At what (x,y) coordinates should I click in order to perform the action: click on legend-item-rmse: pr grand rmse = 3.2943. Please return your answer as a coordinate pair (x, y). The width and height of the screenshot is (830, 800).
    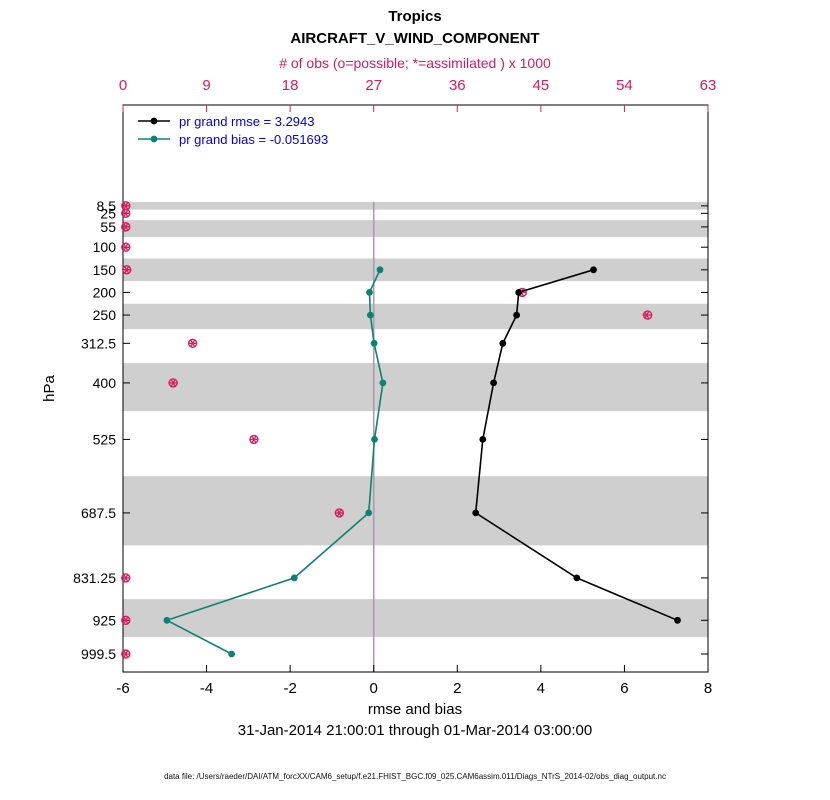
    Looking at the image, I should click on (232, 121).